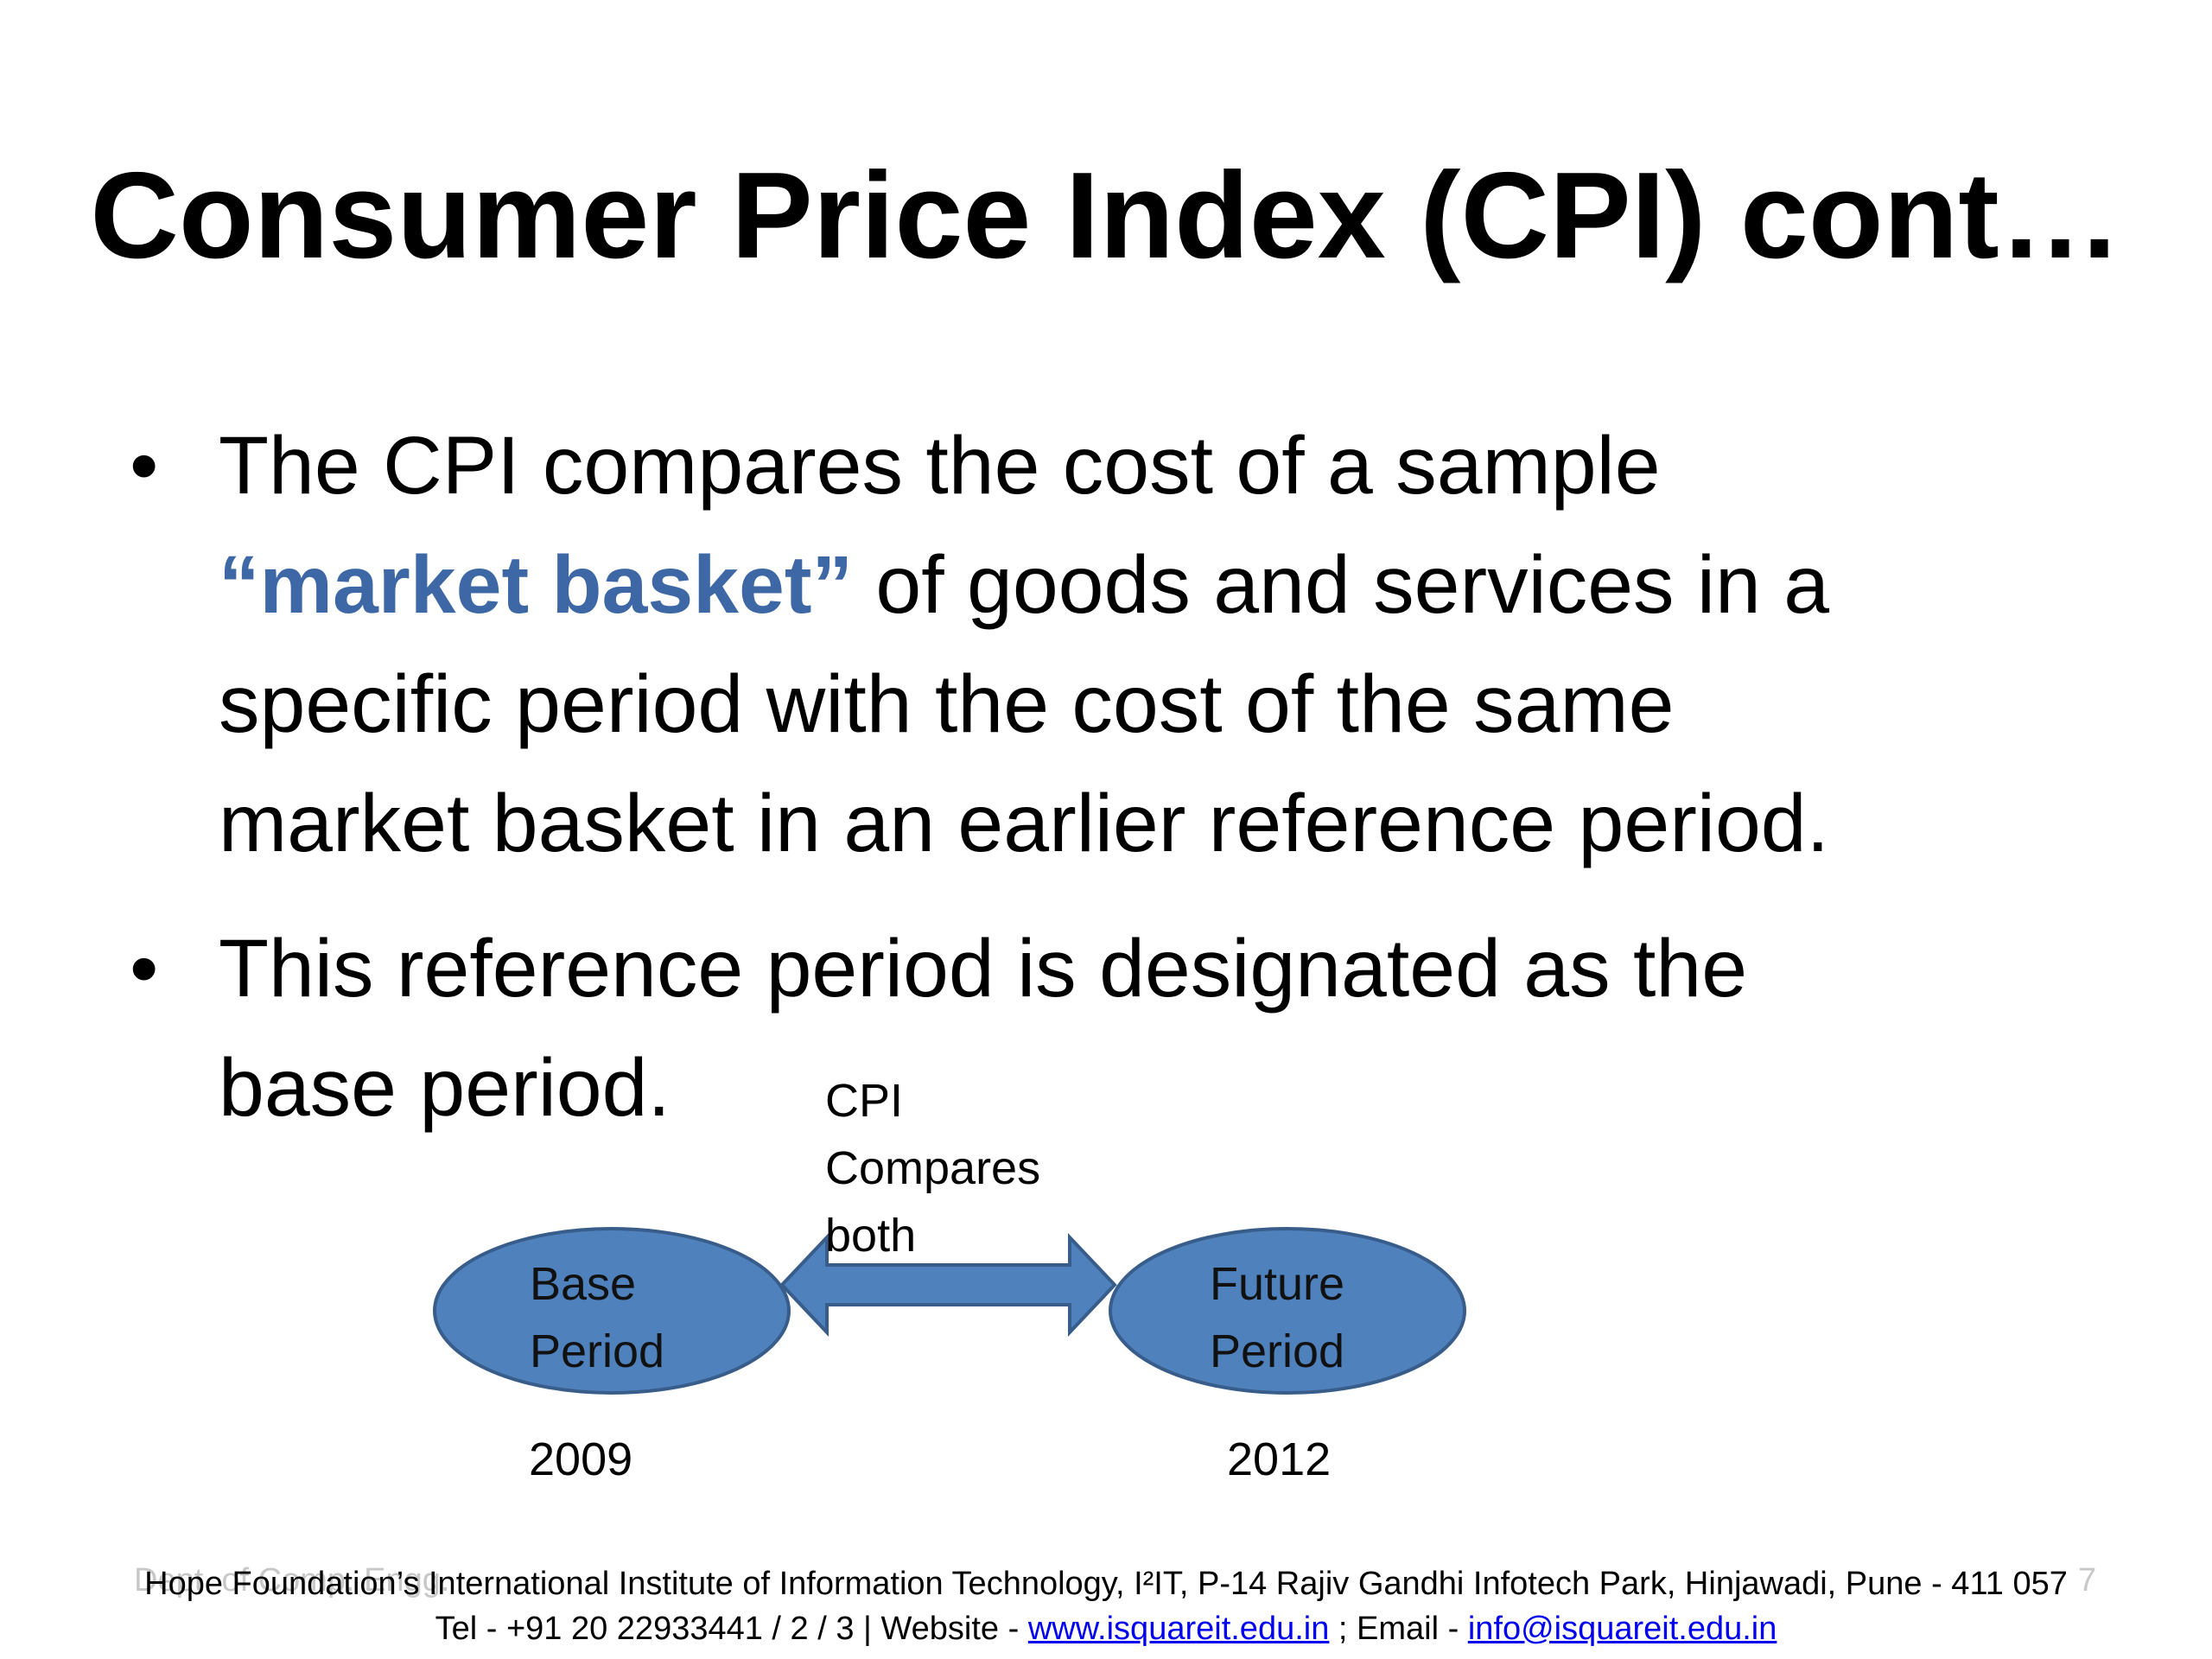  Describe the element at coordinates (581, 1459) in the screenshot. I see `base-year: 2009` at that location.